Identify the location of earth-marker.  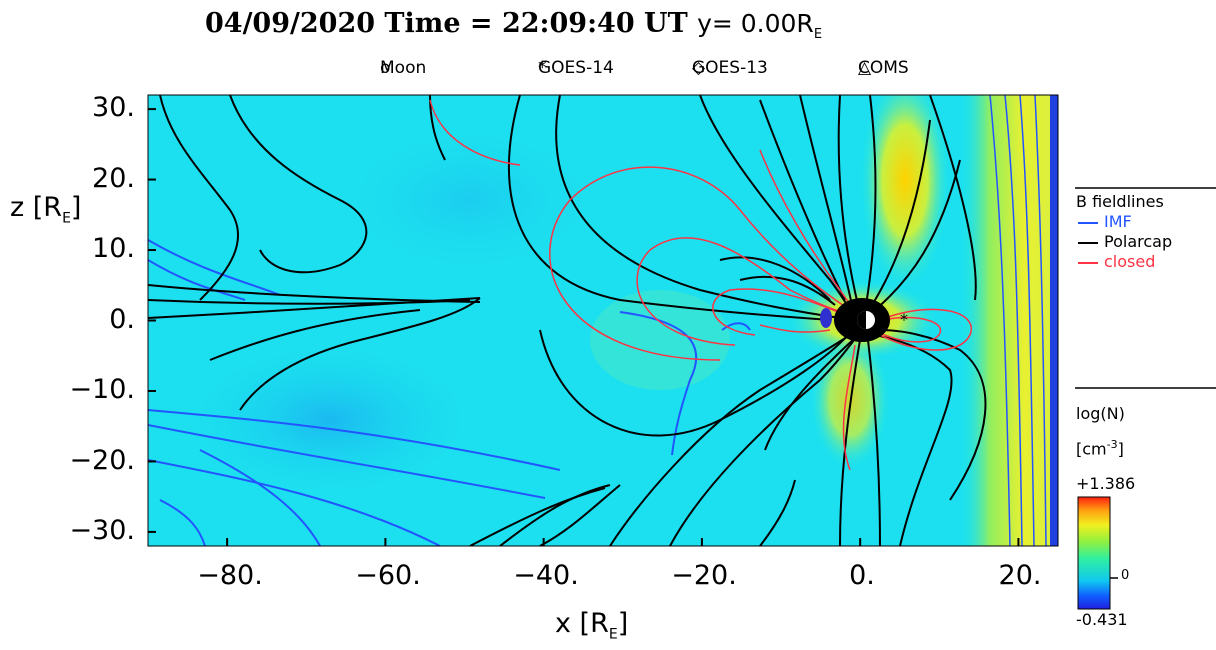
(862, 320).